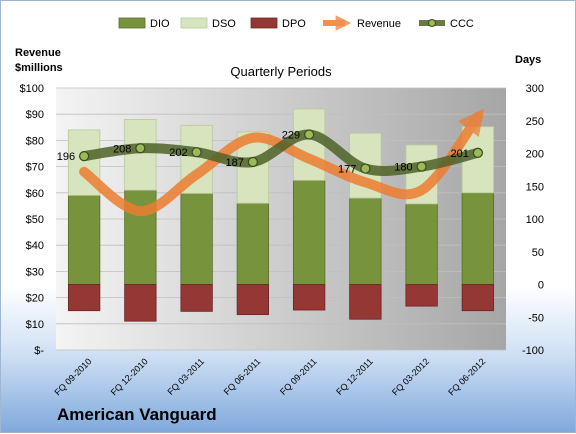 This screenshot has height=434, width=576. What do you see at coordinates (462, 24) in the screenshot?
I see `legend-label: CCC` at bounding box center [462, 24].